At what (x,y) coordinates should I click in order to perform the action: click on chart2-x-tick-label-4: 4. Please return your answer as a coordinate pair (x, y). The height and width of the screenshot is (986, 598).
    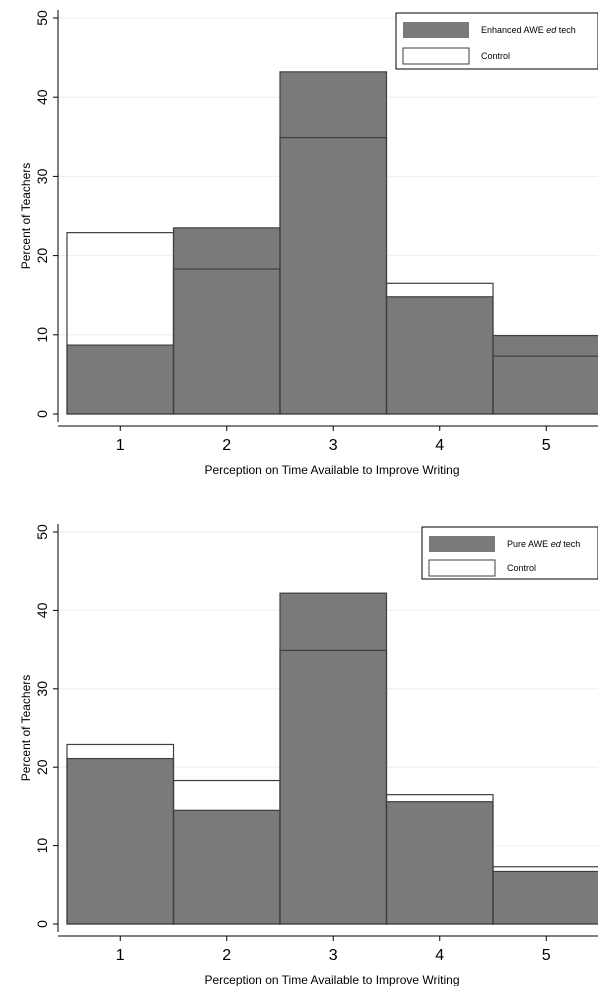
    Looking at the image, I should click on (439, 955).